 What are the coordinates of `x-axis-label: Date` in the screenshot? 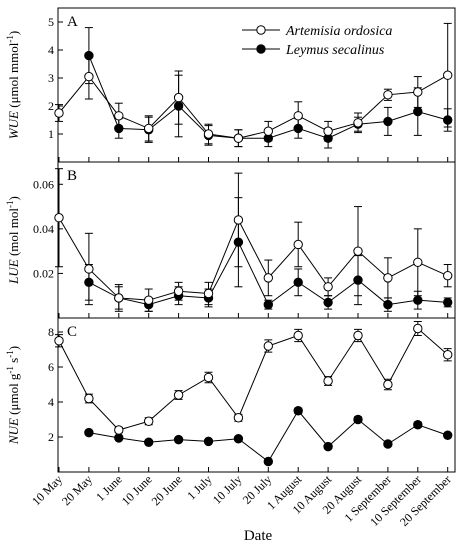 It's located at (258, 536).